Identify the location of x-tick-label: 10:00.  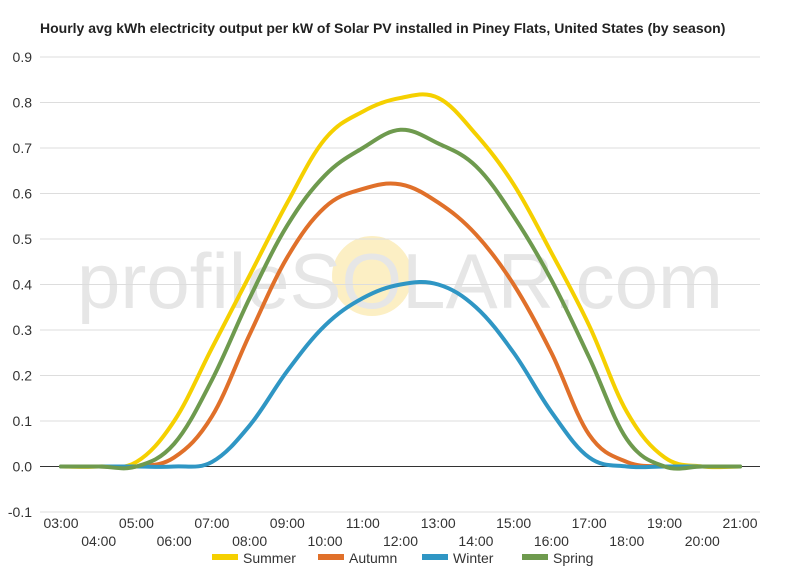
(325, 541).